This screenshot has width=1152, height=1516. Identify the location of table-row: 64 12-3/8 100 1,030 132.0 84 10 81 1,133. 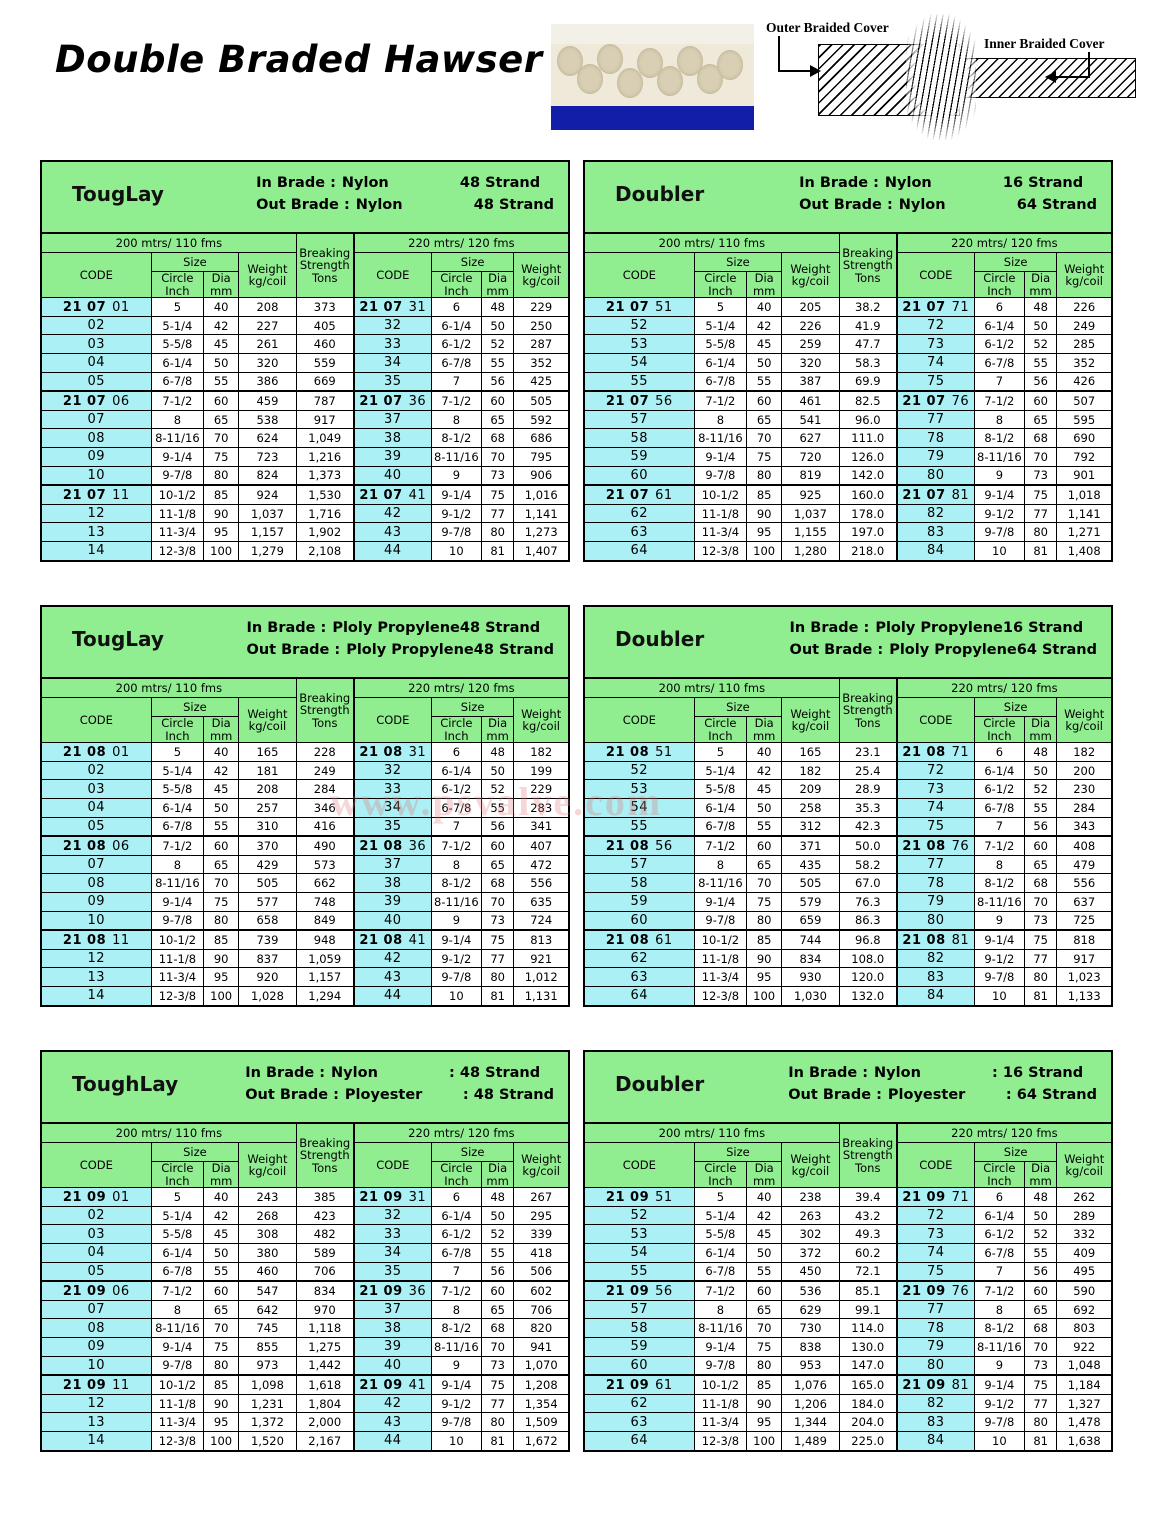
(848, 996).